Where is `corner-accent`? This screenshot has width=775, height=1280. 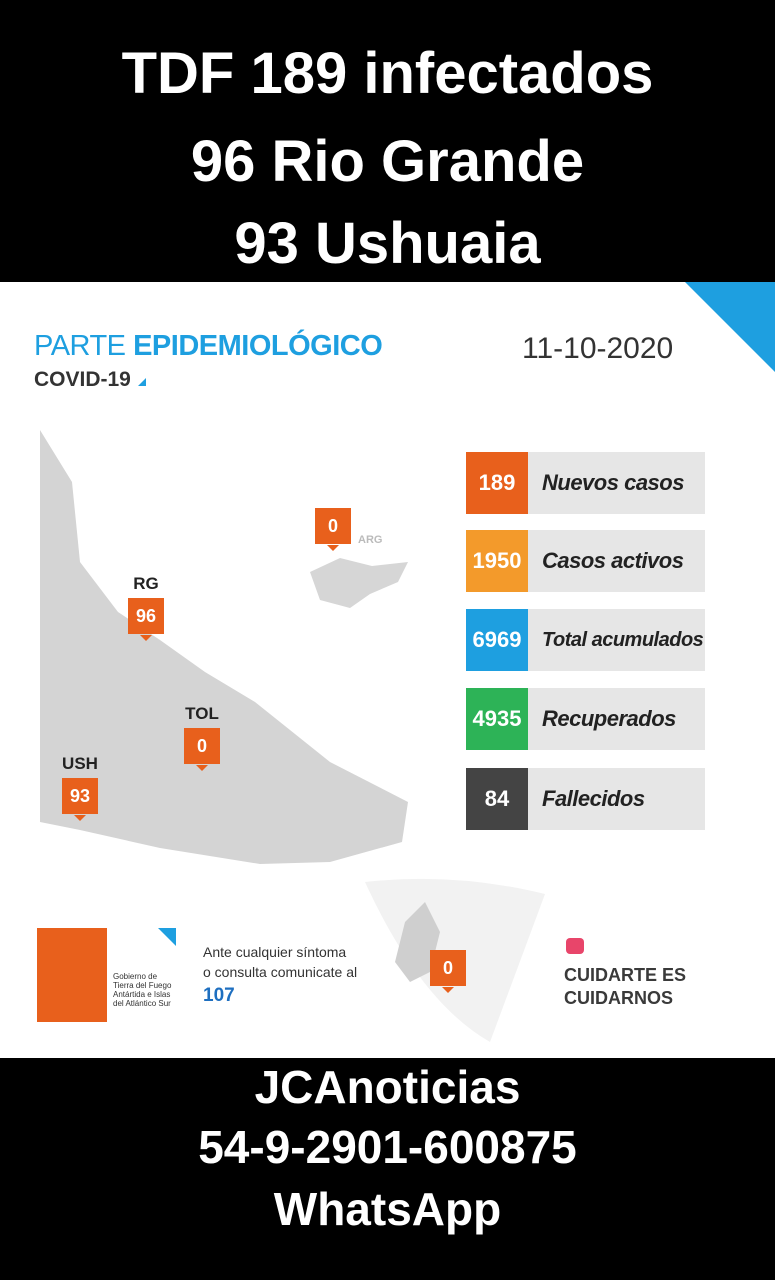
corner-accent is located at coordinates (730, 327).